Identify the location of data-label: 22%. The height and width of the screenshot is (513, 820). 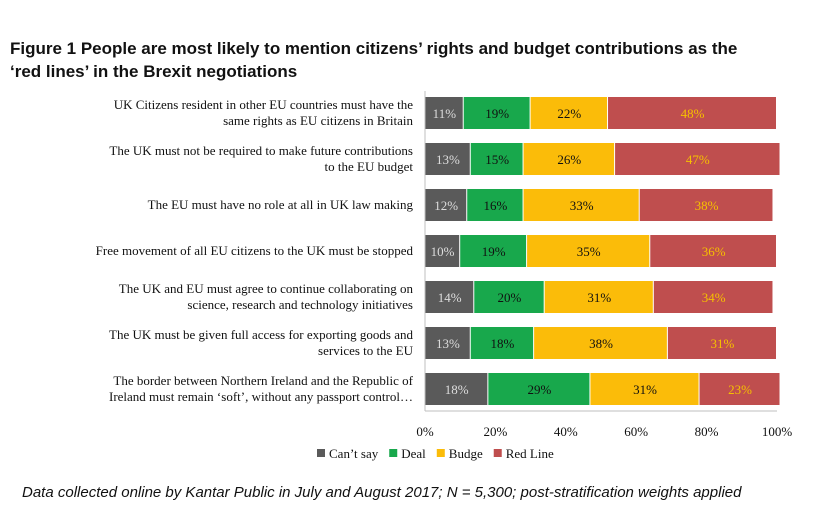
(569, 113).